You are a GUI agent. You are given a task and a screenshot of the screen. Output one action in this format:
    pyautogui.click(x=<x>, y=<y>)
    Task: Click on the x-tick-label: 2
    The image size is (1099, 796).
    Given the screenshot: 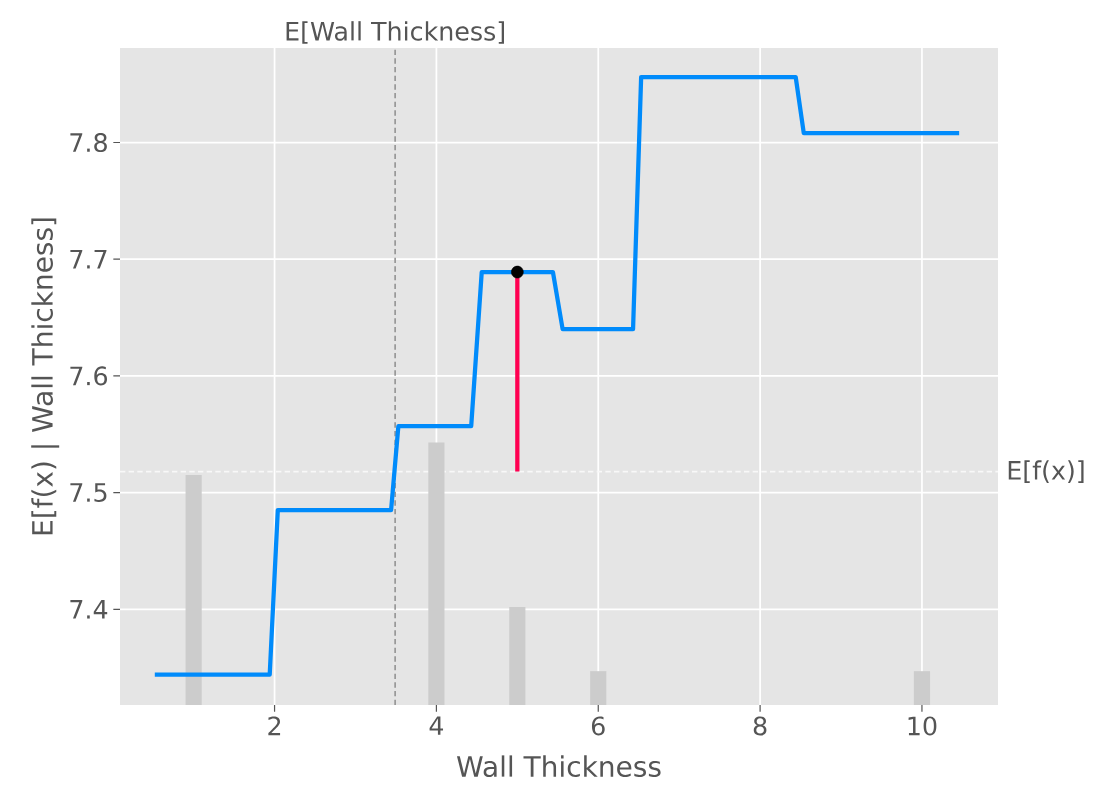 What is the action you would take?
    pyautogui.click(x=274, y=726)
    